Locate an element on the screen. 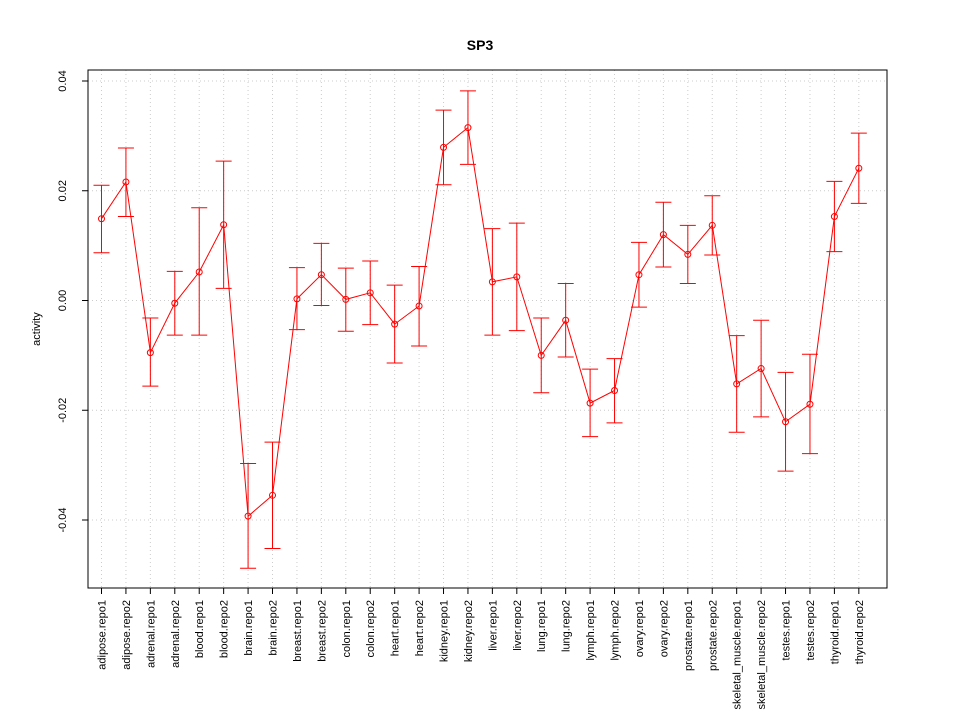 The height and width of the screenshot is (720, 960). x-tick-label: colon.repo1 is located at coordinates (347, 629).